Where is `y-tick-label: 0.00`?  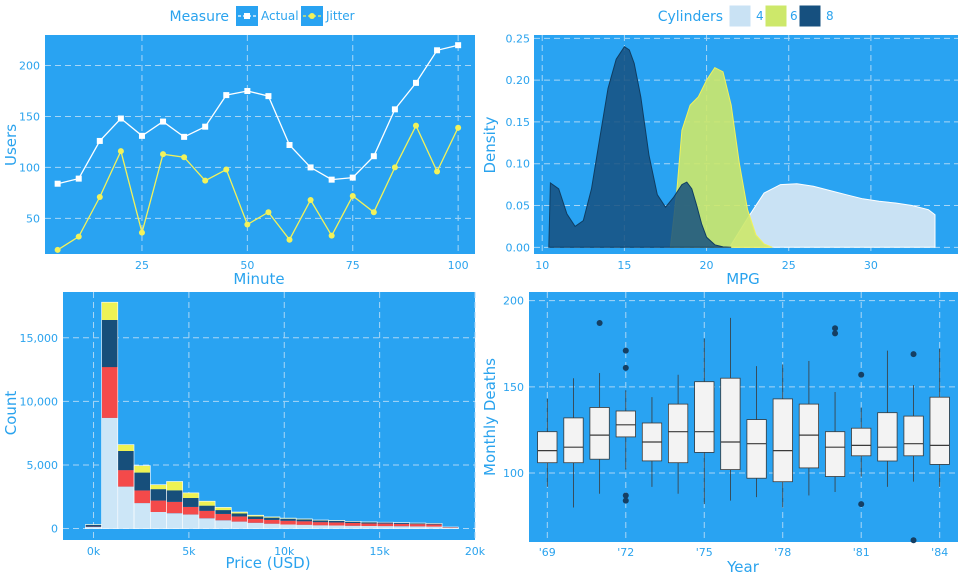
y-tick-label: 0.00 is located at coordinates (518, 247).